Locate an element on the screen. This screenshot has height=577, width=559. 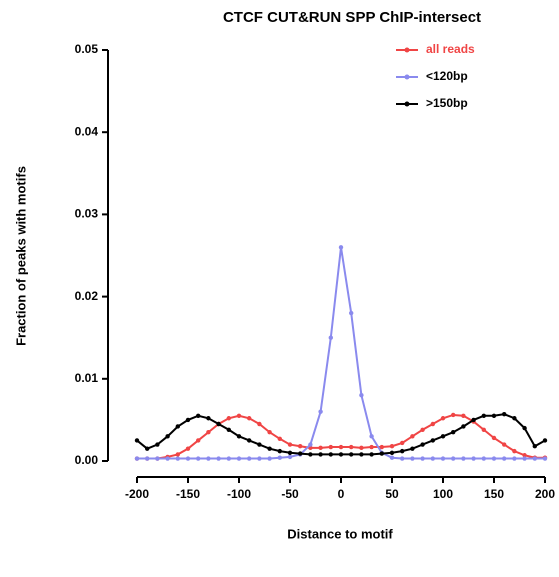
x-tick-label: 100 is located at coordinates (443, 494).